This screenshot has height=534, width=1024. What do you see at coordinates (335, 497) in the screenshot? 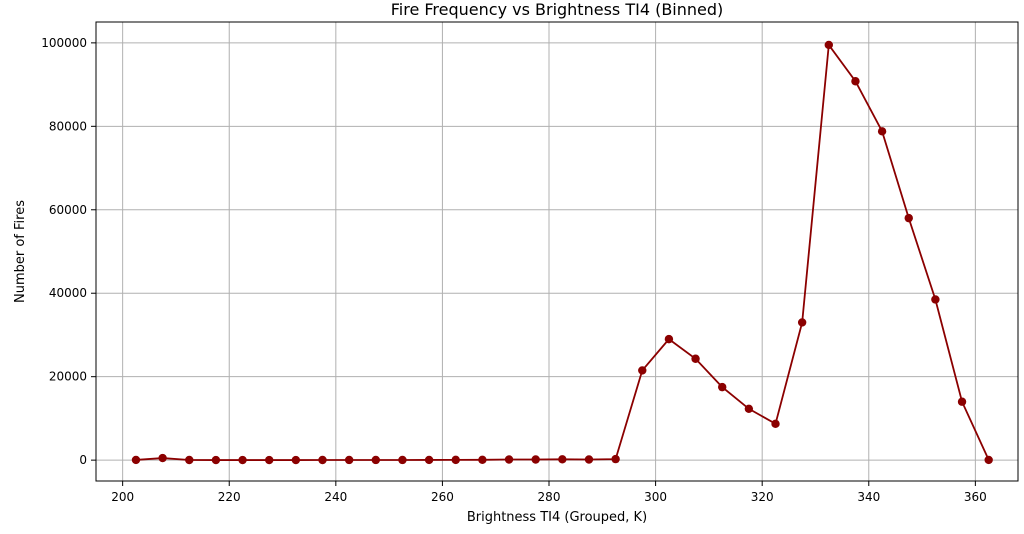
I see `x-tick-label: 240` at bounding box center [335, 497].